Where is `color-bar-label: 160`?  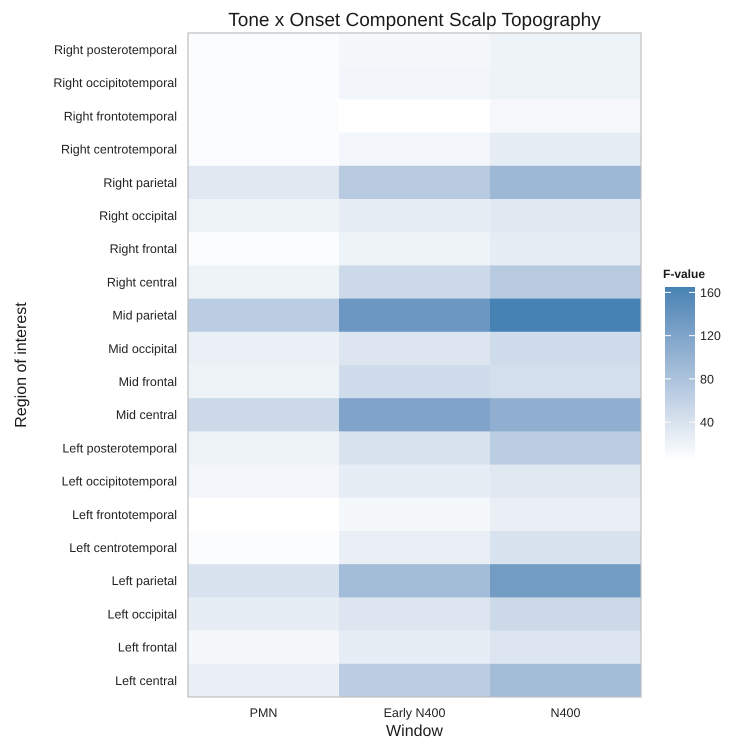
color-bar-label: 160 is located at coordinates (710, 293).